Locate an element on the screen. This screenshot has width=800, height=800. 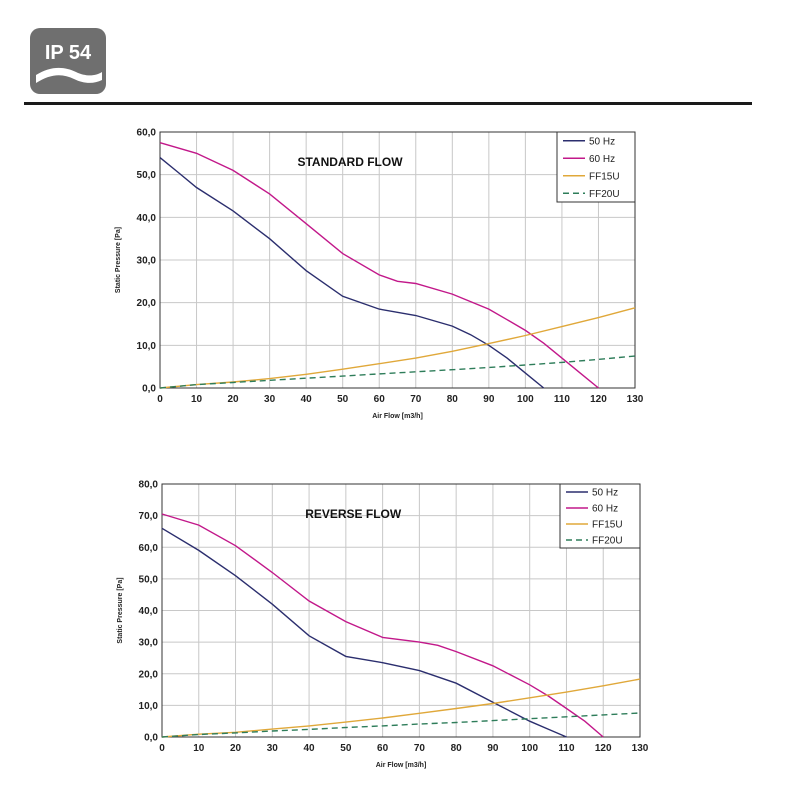
chart1-series-ff15u is located at coordinates (397, 348).